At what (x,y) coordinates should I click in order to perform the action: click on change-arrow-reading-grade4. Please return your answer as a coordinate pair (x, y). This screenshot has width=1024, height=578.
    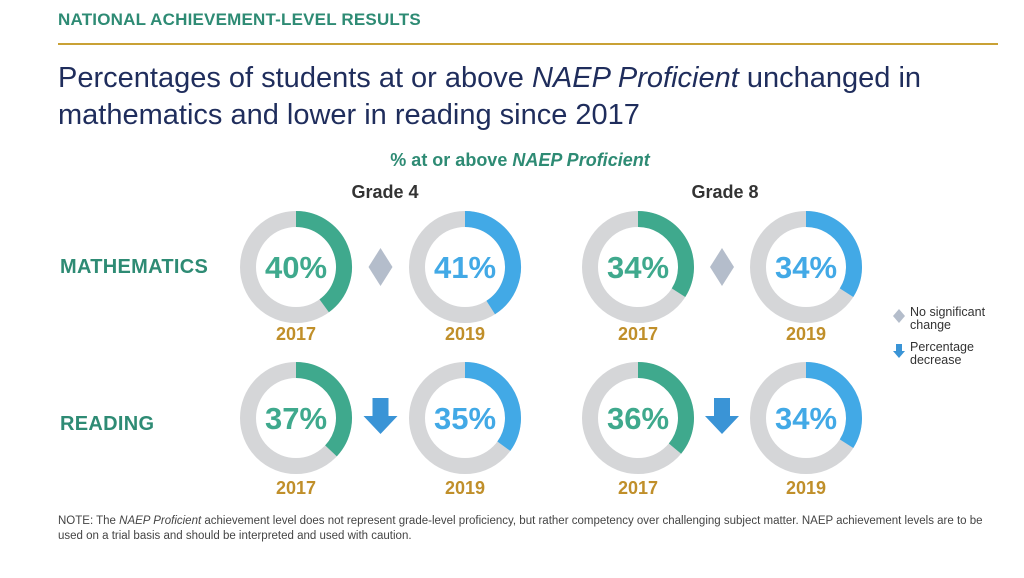
    Looking at the image, I should click on (380, 416).